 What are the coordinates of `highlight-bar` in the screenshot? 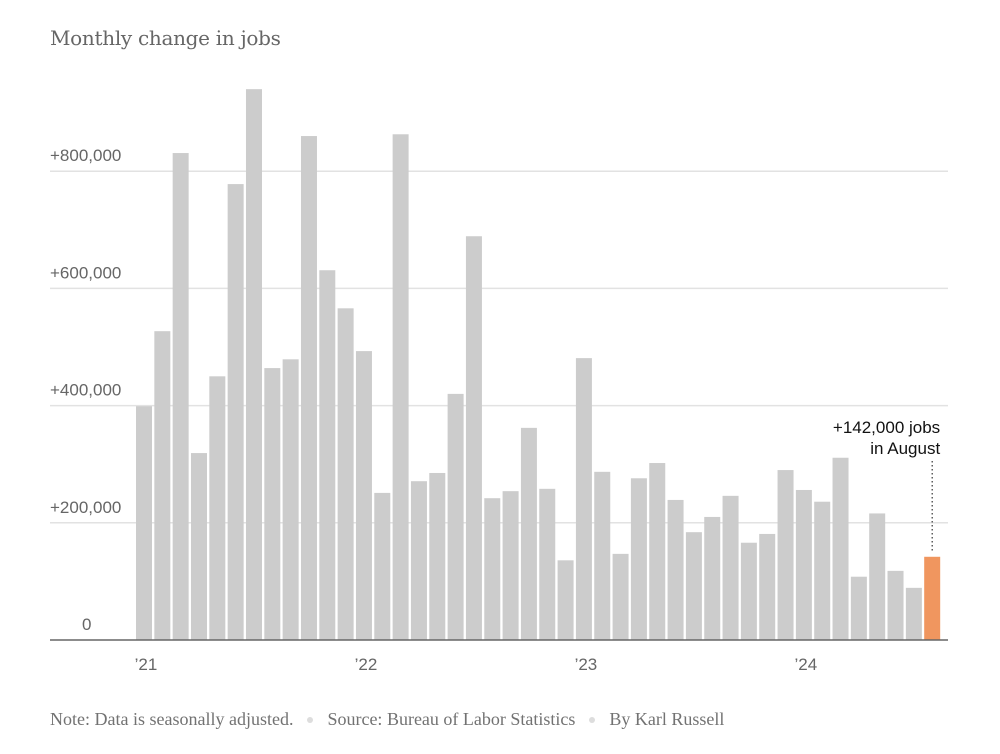 It's located at (932, 598).